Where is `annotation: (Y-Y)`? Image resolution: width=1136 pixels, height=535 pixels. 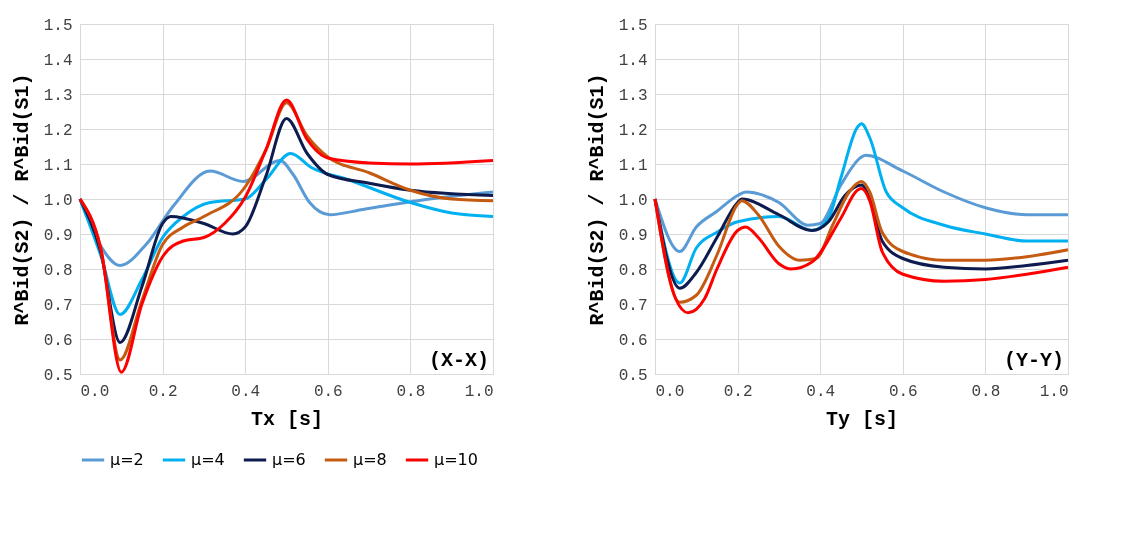
annotation: (Y-Y) is located at coordinates (1033, 360).